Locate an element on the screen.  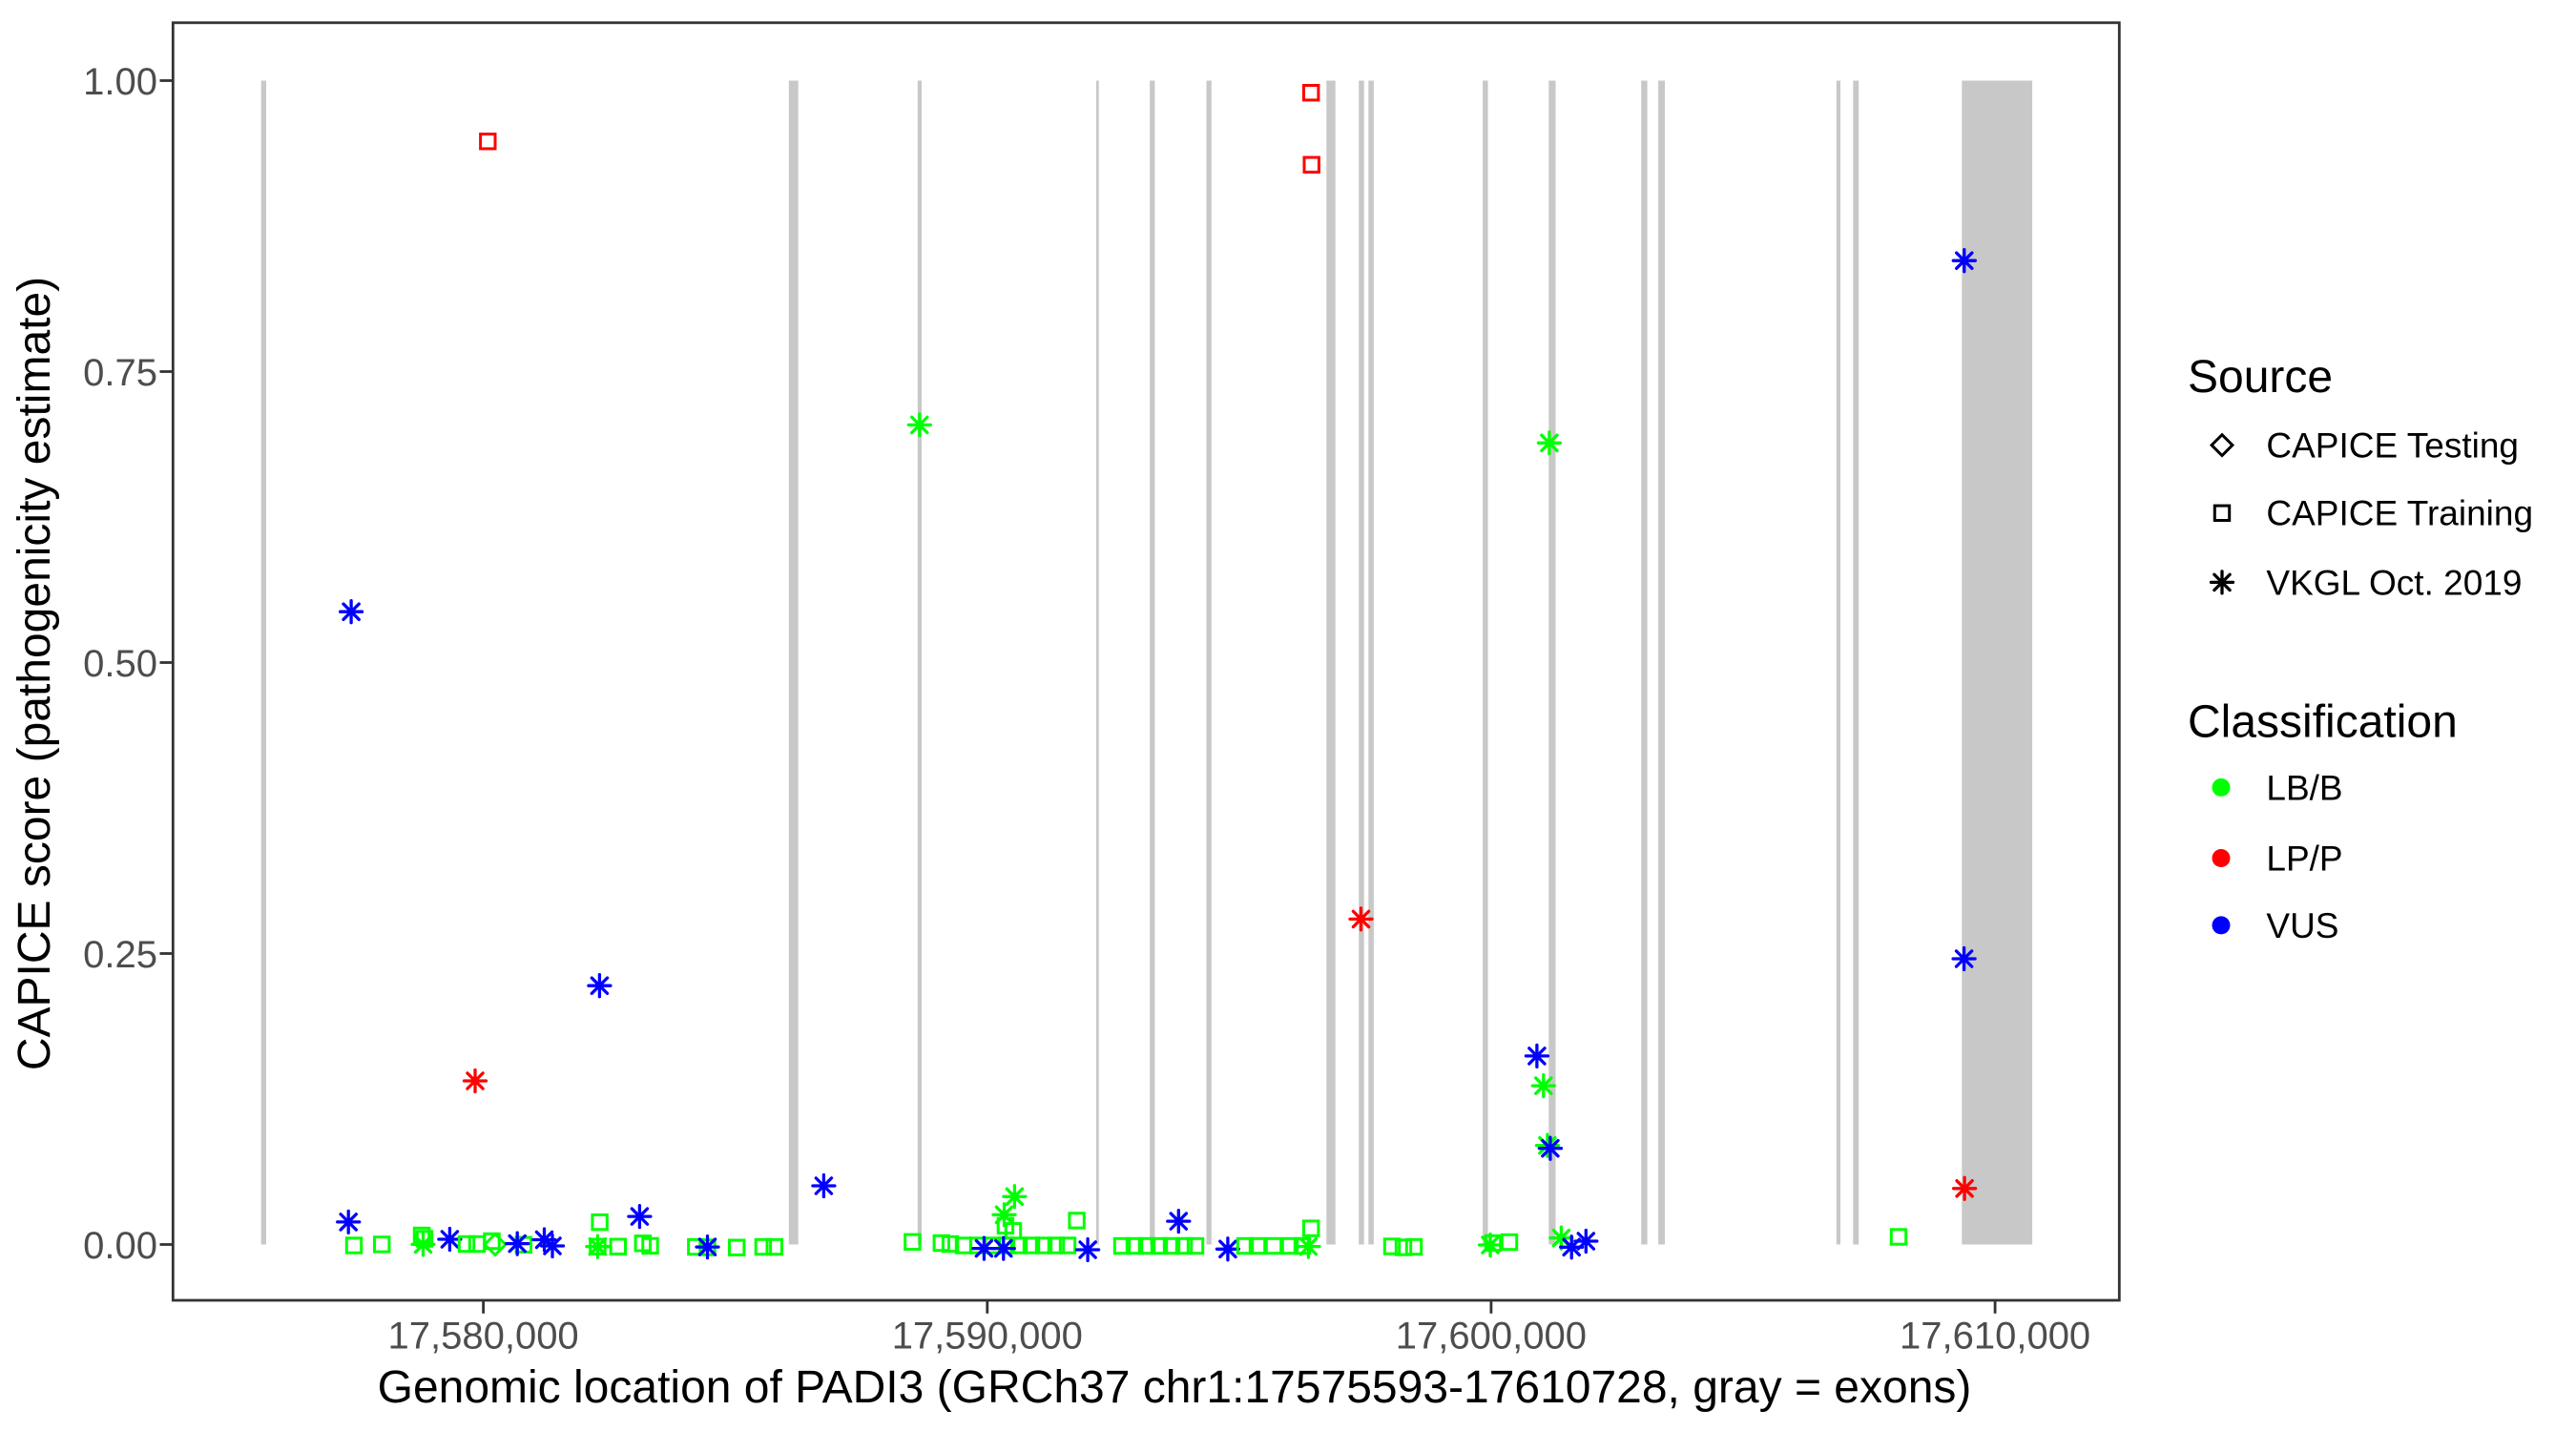
svg-text: VUS is located at coordinates (2302, 925).